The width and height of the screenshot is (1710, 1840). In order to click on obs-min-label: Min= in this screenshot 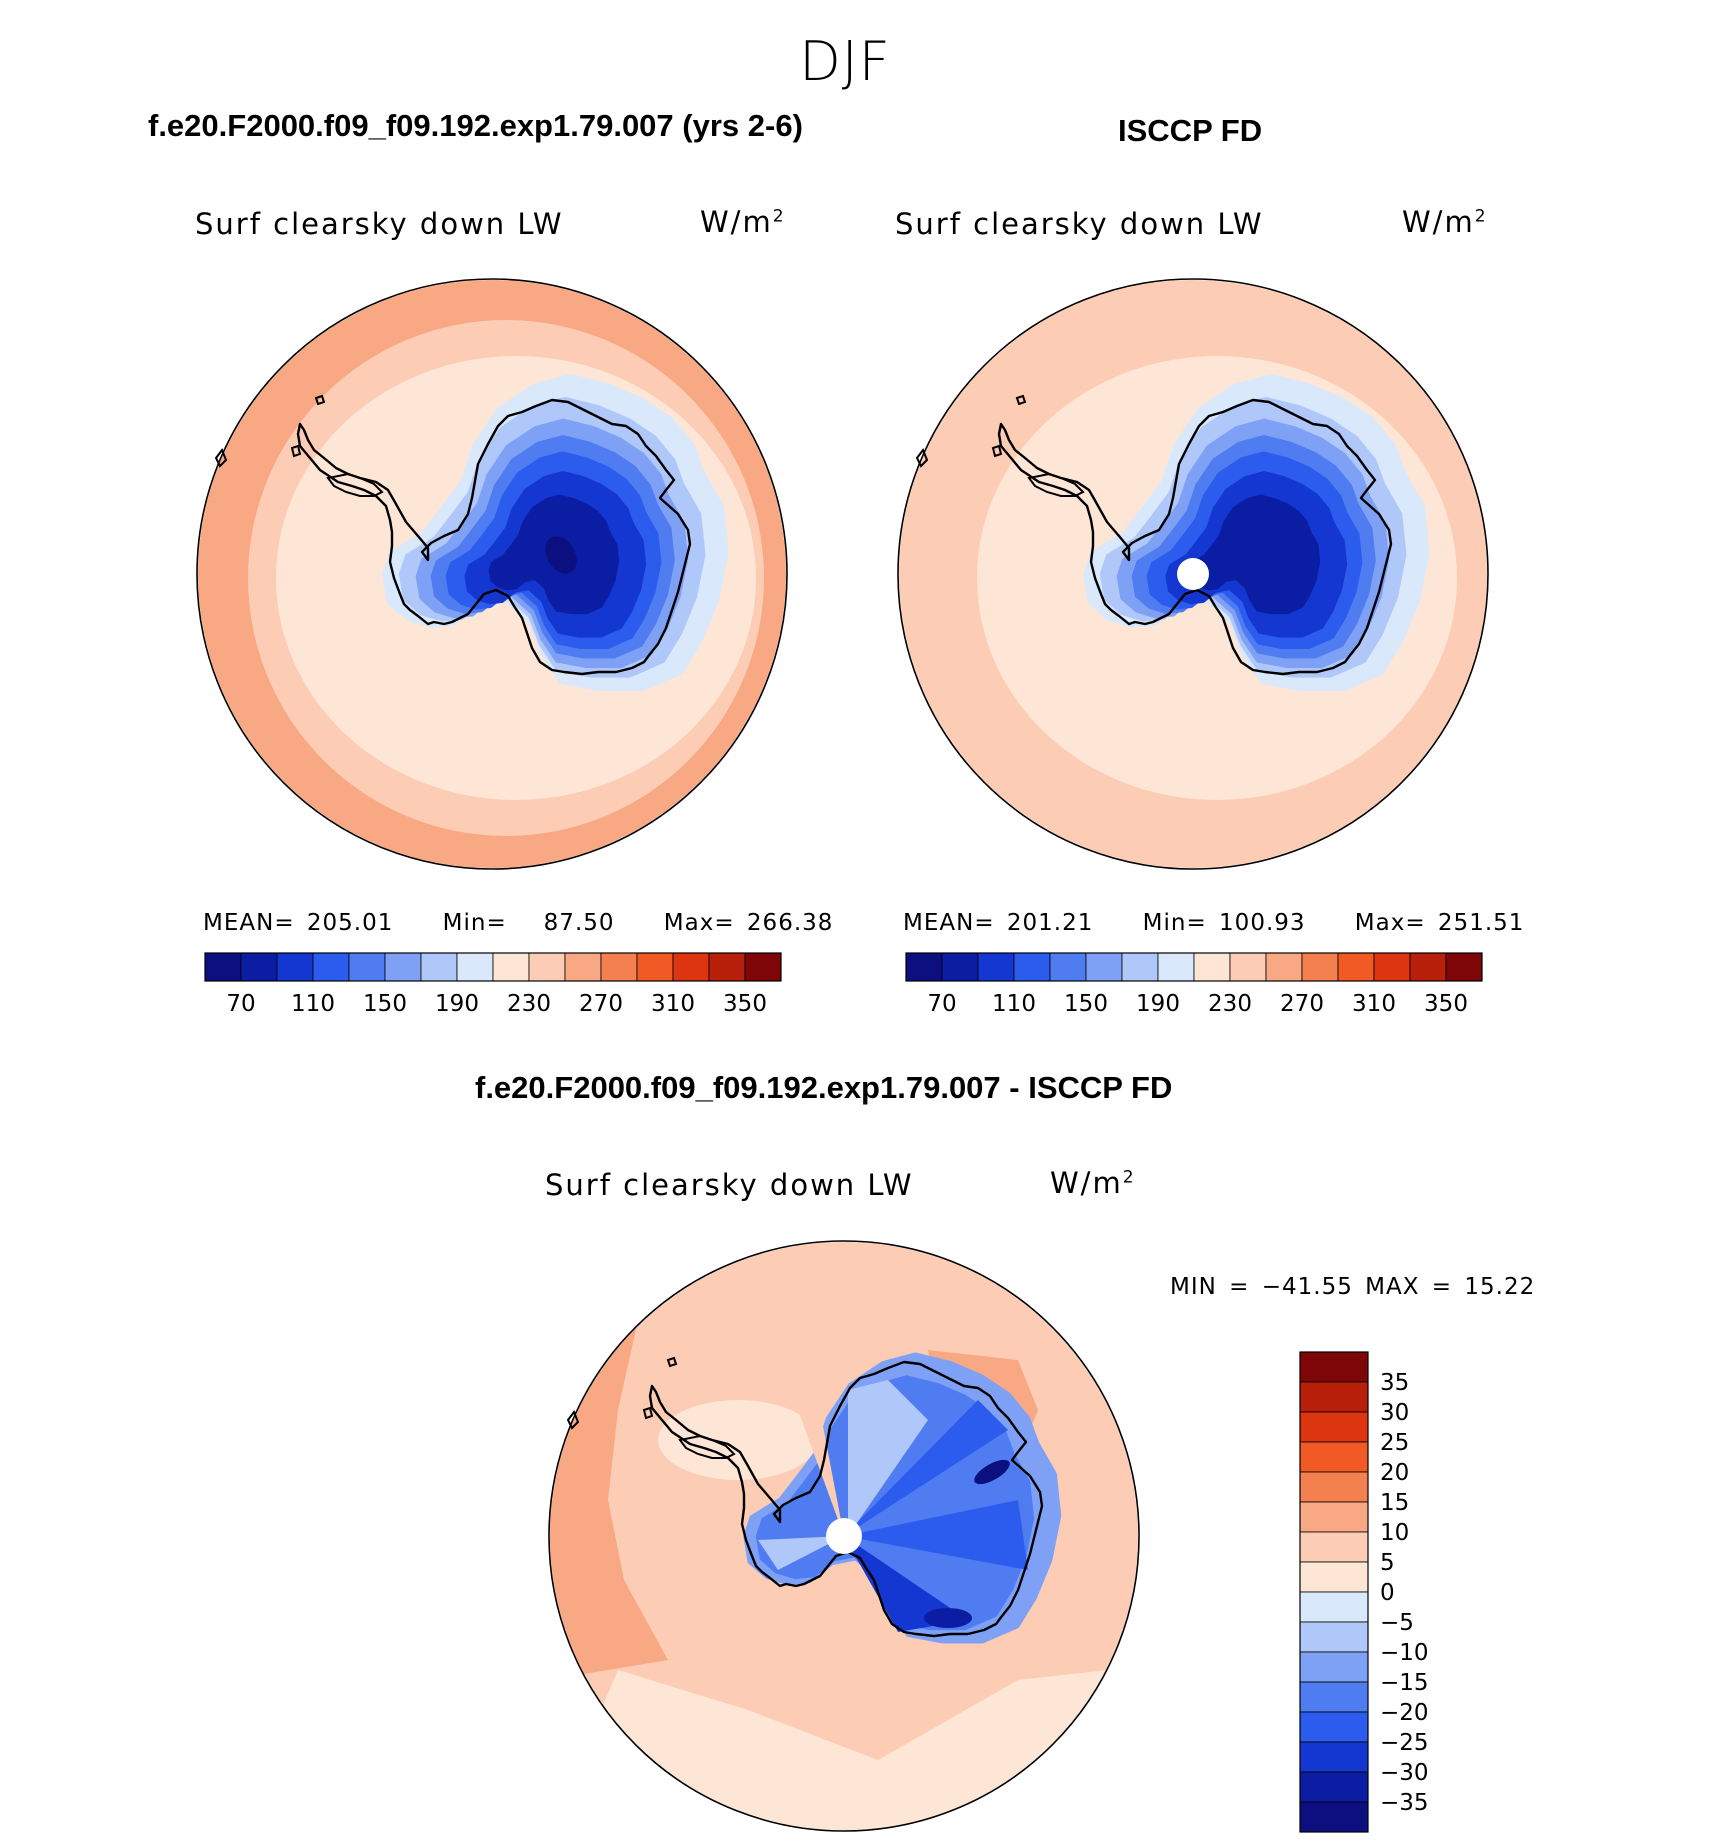, I will do `click(1174, 923)`.